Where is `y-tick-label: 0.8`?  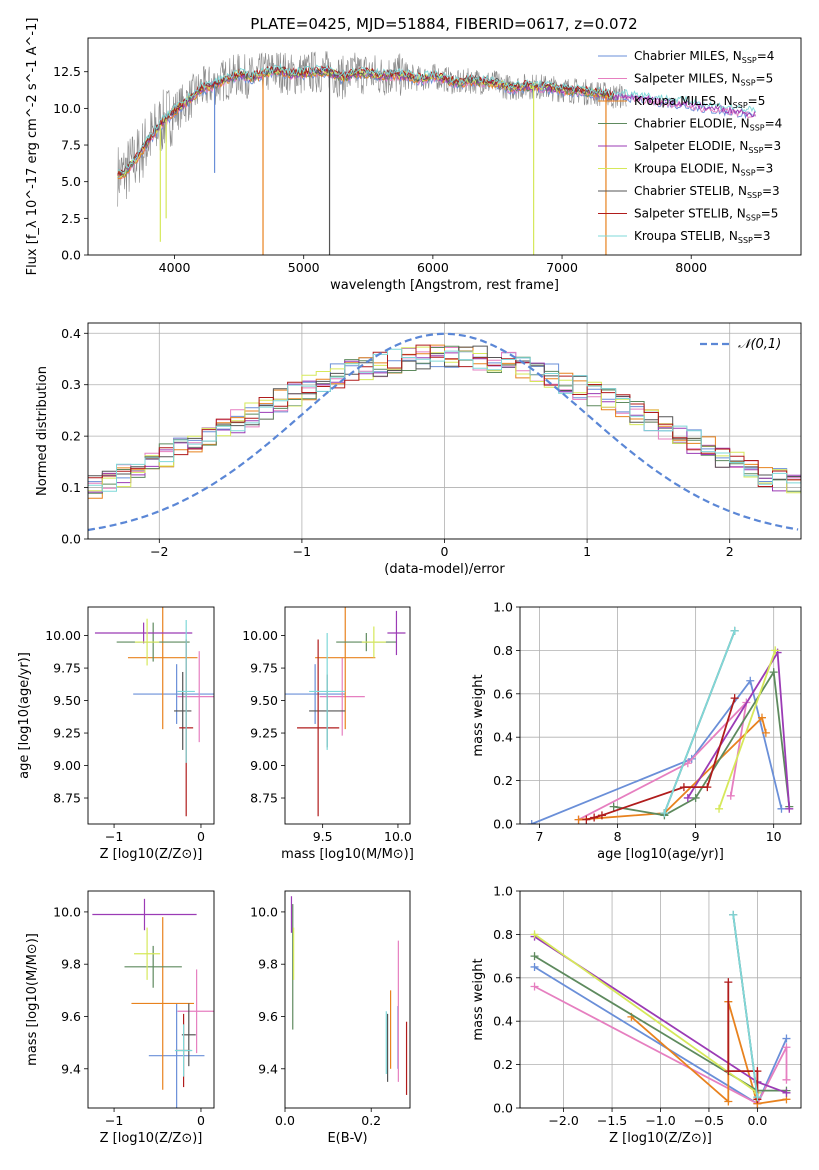
y-tick-label: 0.8 is located at coordinates (503, 650).